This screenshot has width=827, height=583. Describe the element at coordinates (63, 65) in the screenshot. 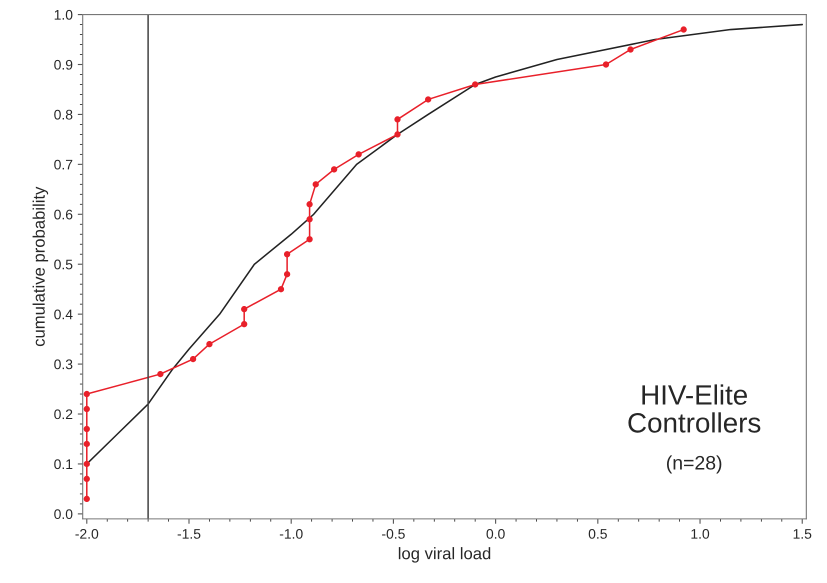

I see `y-tick-label: 0.9` at that location.